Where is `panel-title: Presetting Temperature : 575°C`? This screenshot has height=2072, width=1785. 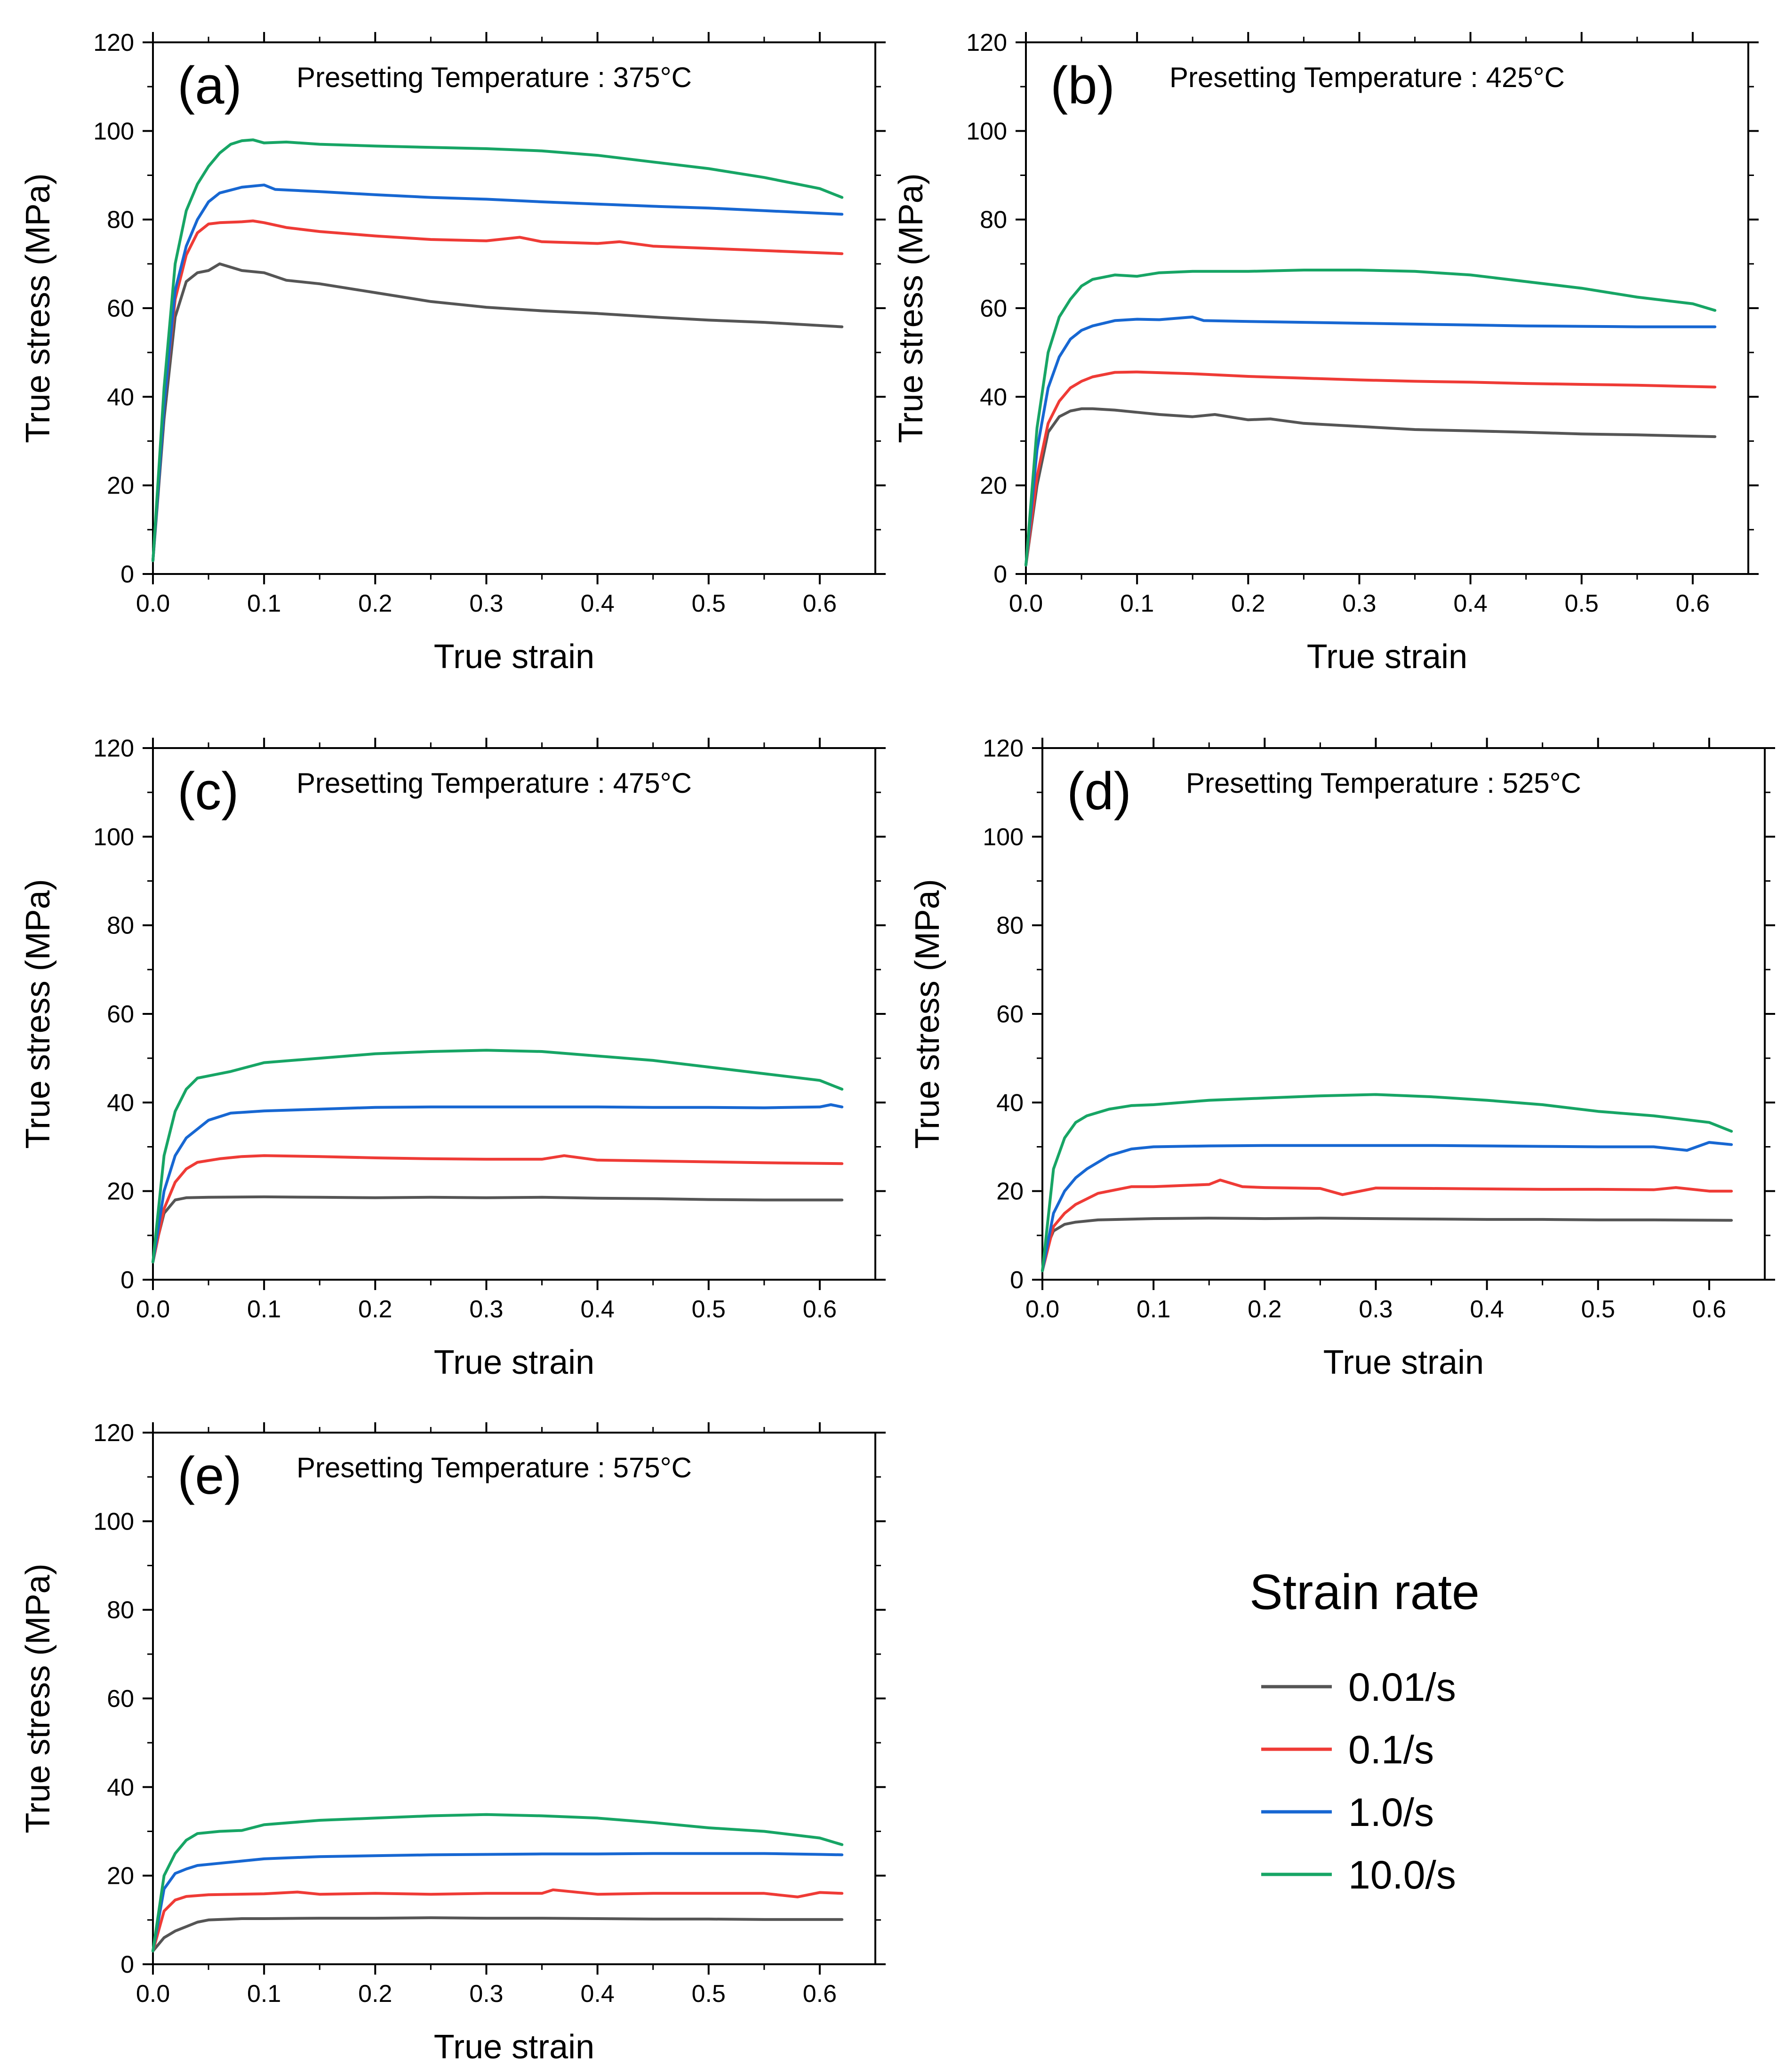
panel-title: Presetting Temperature : 575°C is located at coordinates (494, 1467).